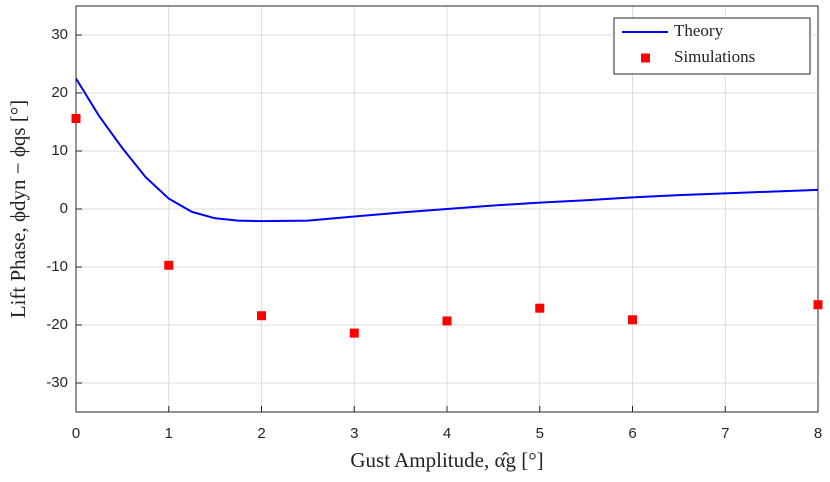  Describe the element at coordinates (446, 460) in the screenshot. I see `x-axis-label: Gust Amplitude, α̂g [°]` at that location.